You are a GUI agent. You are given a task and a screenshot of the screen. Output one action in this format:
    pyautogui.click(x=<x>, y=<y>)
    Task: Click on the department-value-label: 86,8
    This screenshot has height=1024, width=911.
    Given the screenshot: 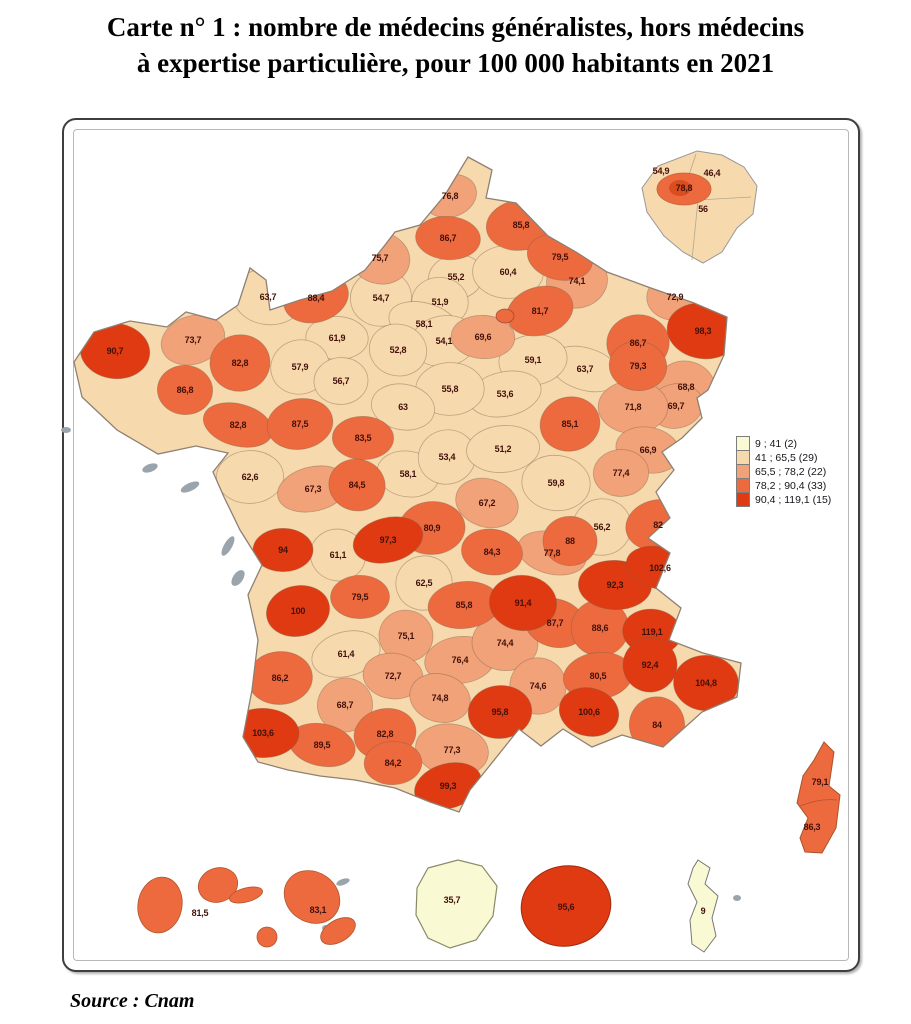 What is the action you would take?
    pyautogui.click(x=185, y=390)
    